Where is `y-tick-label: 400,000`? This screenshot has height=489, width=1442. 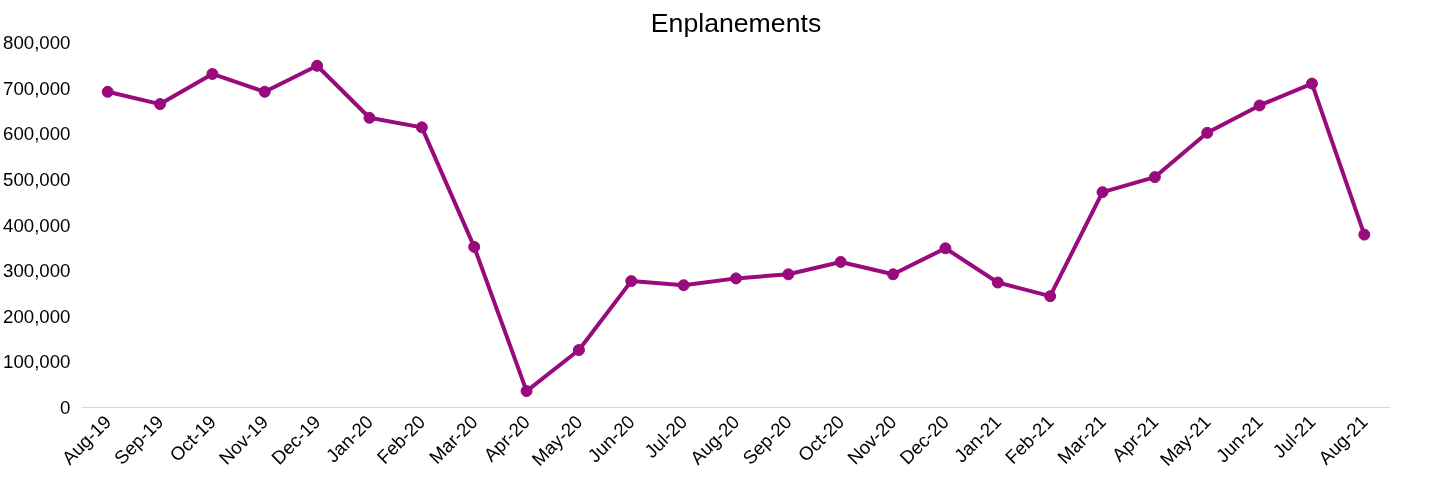 y-tick-label: 400,000 is located at coordinates (37, 225).